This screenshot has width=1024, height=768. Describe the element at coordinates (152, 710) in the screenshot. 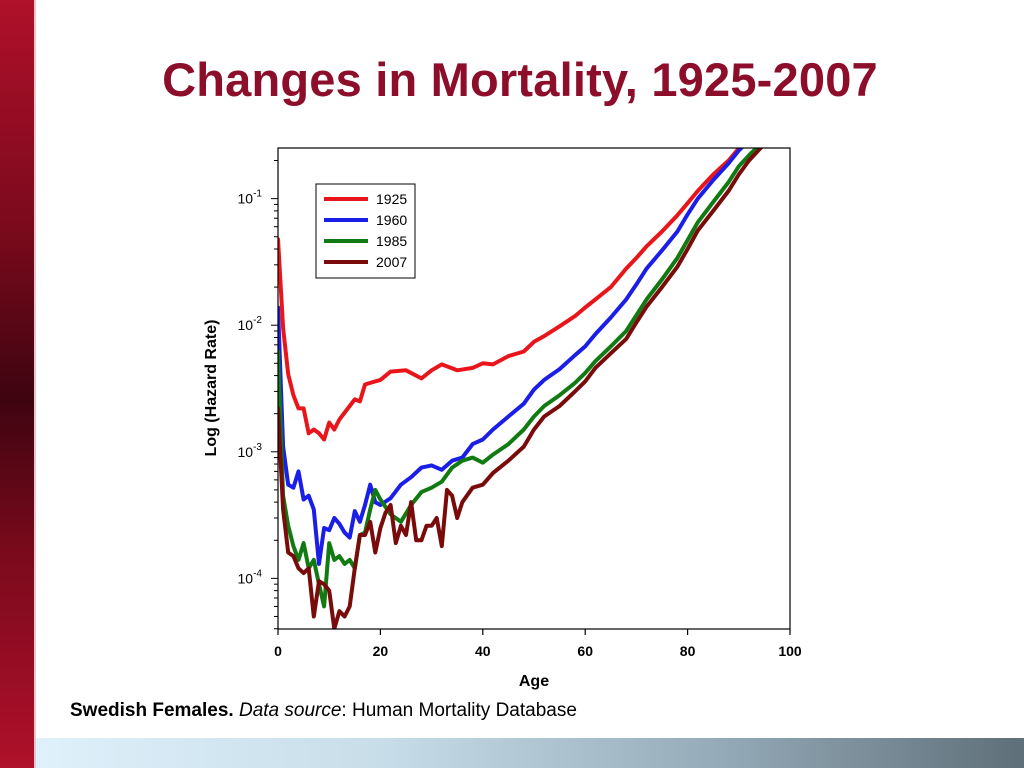

I see `caption-bold: Swedish Females.` at that location.